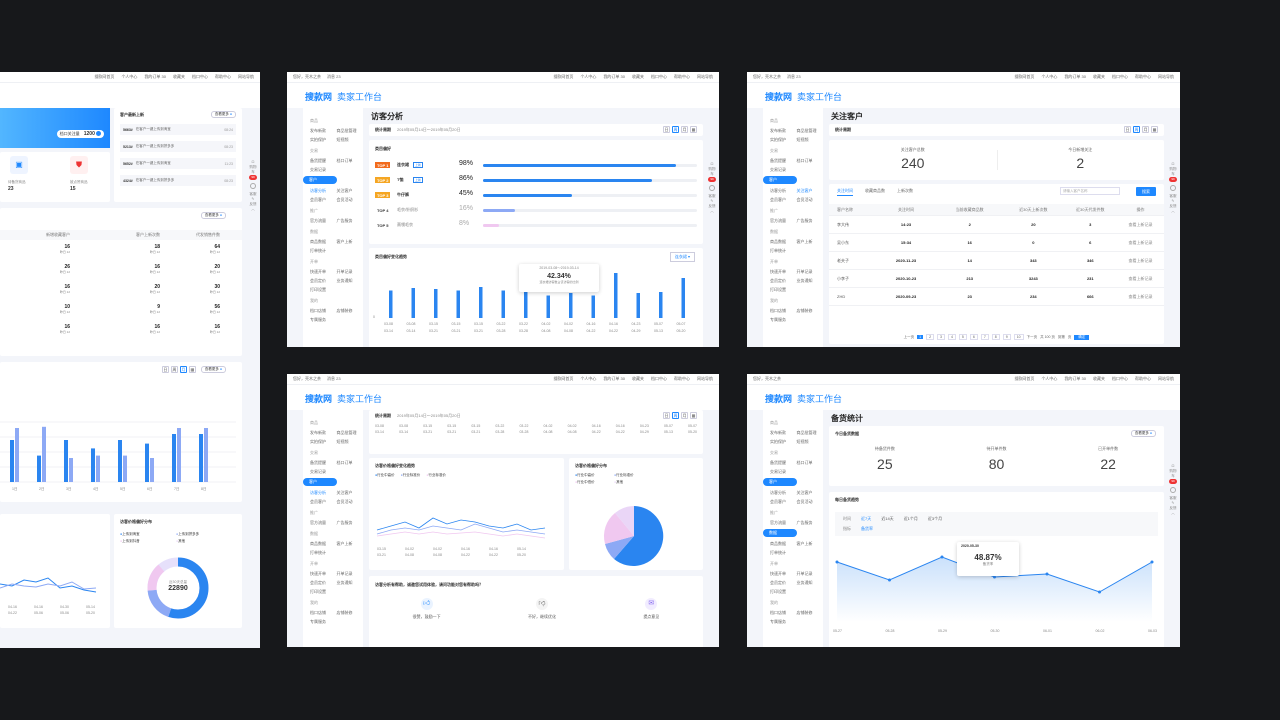 The image size is (1280, 720). Describe the element at coordinates (920, 337) in the screenshot. I see `pager-item: 1` at that location.